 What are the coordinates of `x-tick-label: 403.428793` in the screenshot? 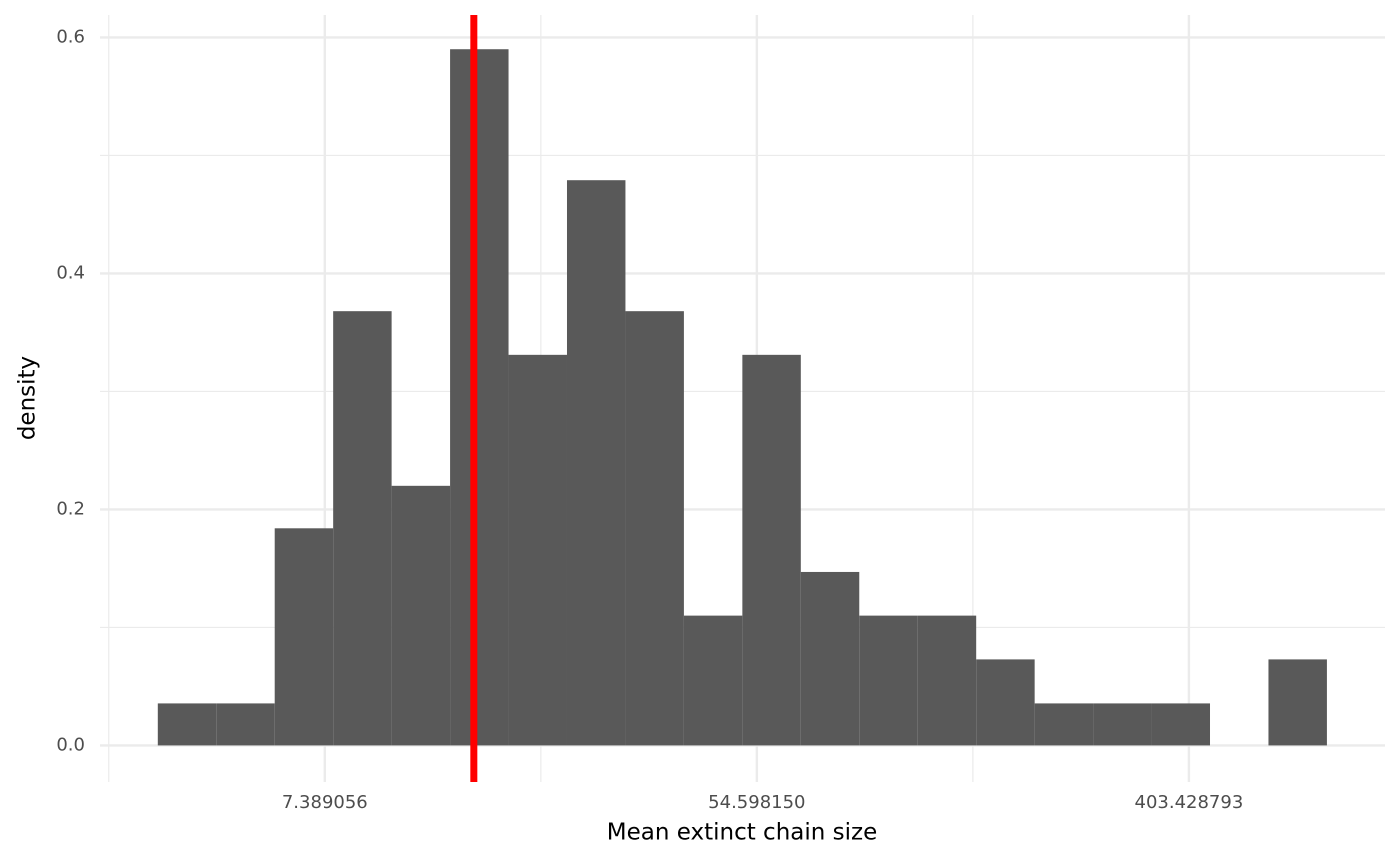 It's located at (1189, 802).